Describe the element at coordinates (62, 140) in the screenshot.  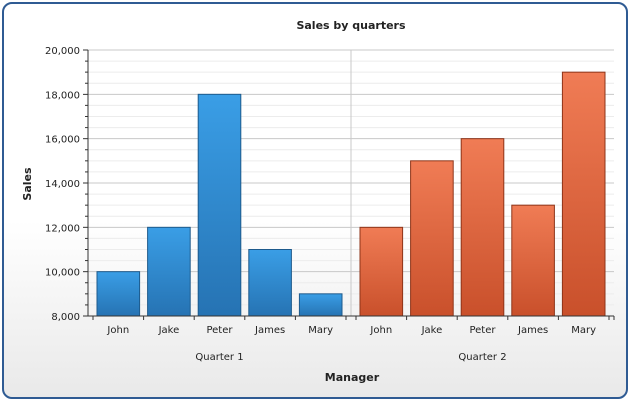
I see `y-tick-label: 16,000` at that location.